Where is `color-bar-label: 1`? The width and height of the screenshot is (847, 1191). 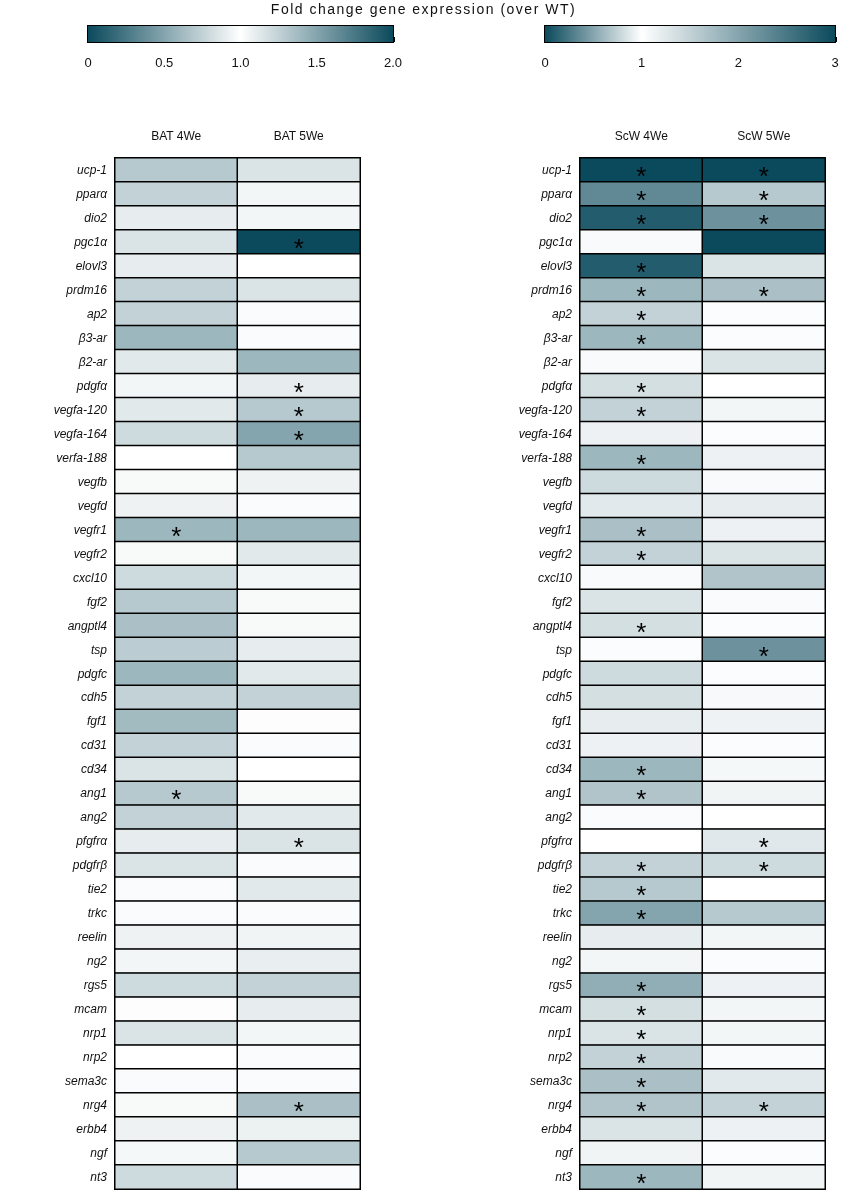 color-bar-label: 1 is located at coordinates (642, 62).